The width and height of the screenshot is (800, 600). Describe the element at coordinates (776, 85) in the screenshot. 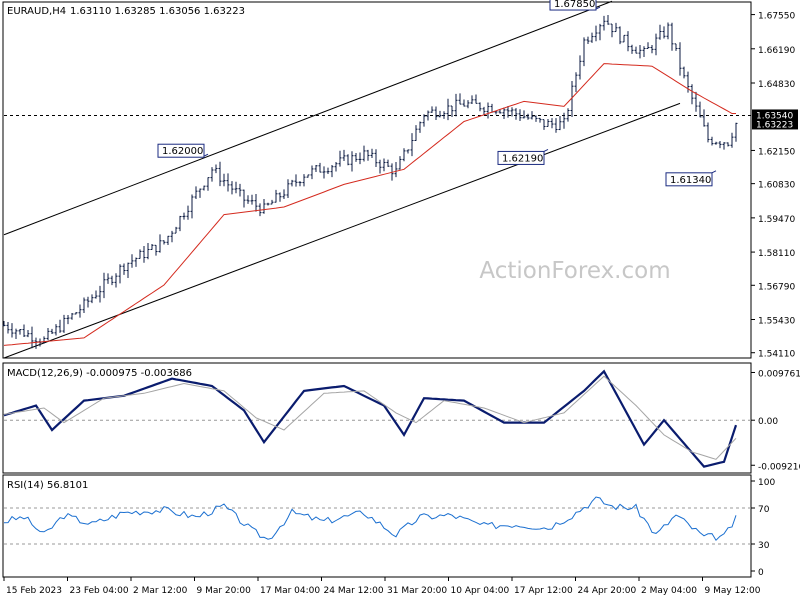

I see `price-tick-label: 1.64830` at that location.